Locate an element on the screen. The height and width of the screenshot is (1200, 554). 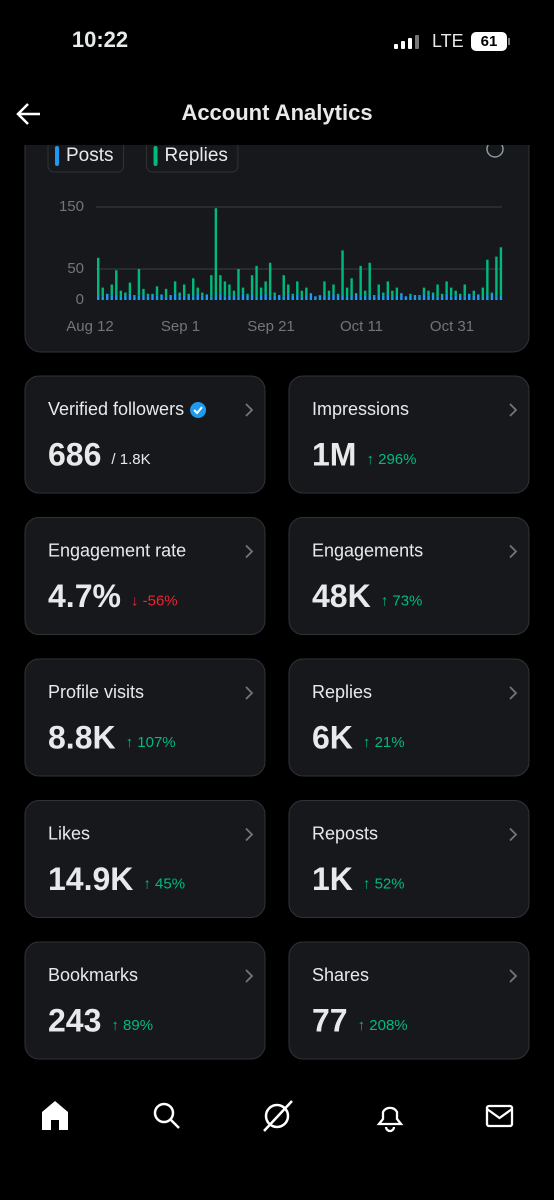
metric-change: / 1.8K is located at coordinates (130, 459).